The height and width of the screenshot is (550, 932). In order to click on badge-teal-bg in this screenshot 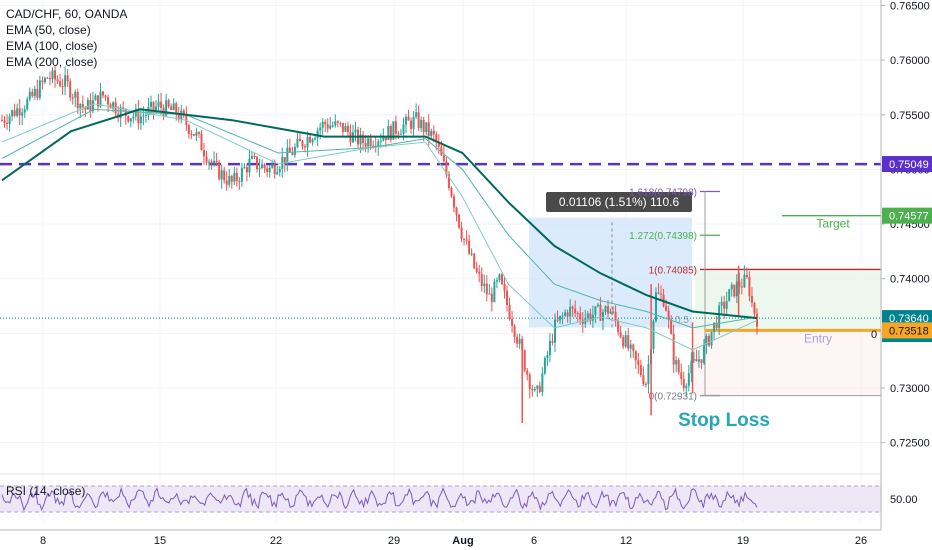, I will do `click(907, 318)`.